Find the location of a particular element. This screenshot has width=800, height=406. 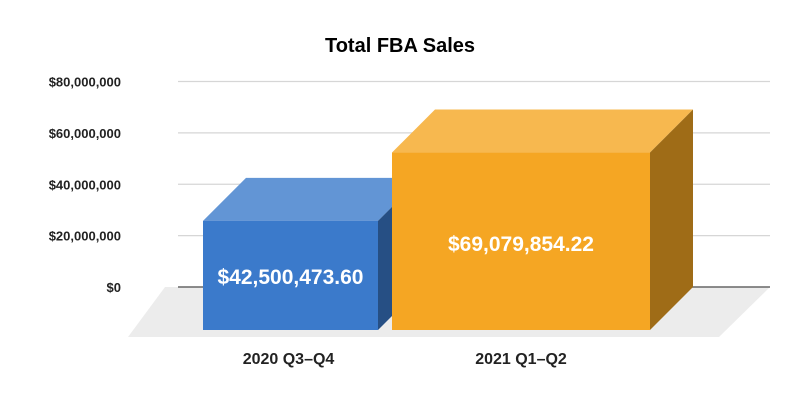

y-tick-label: $20,000,000 is located at coordinates (85, 236).